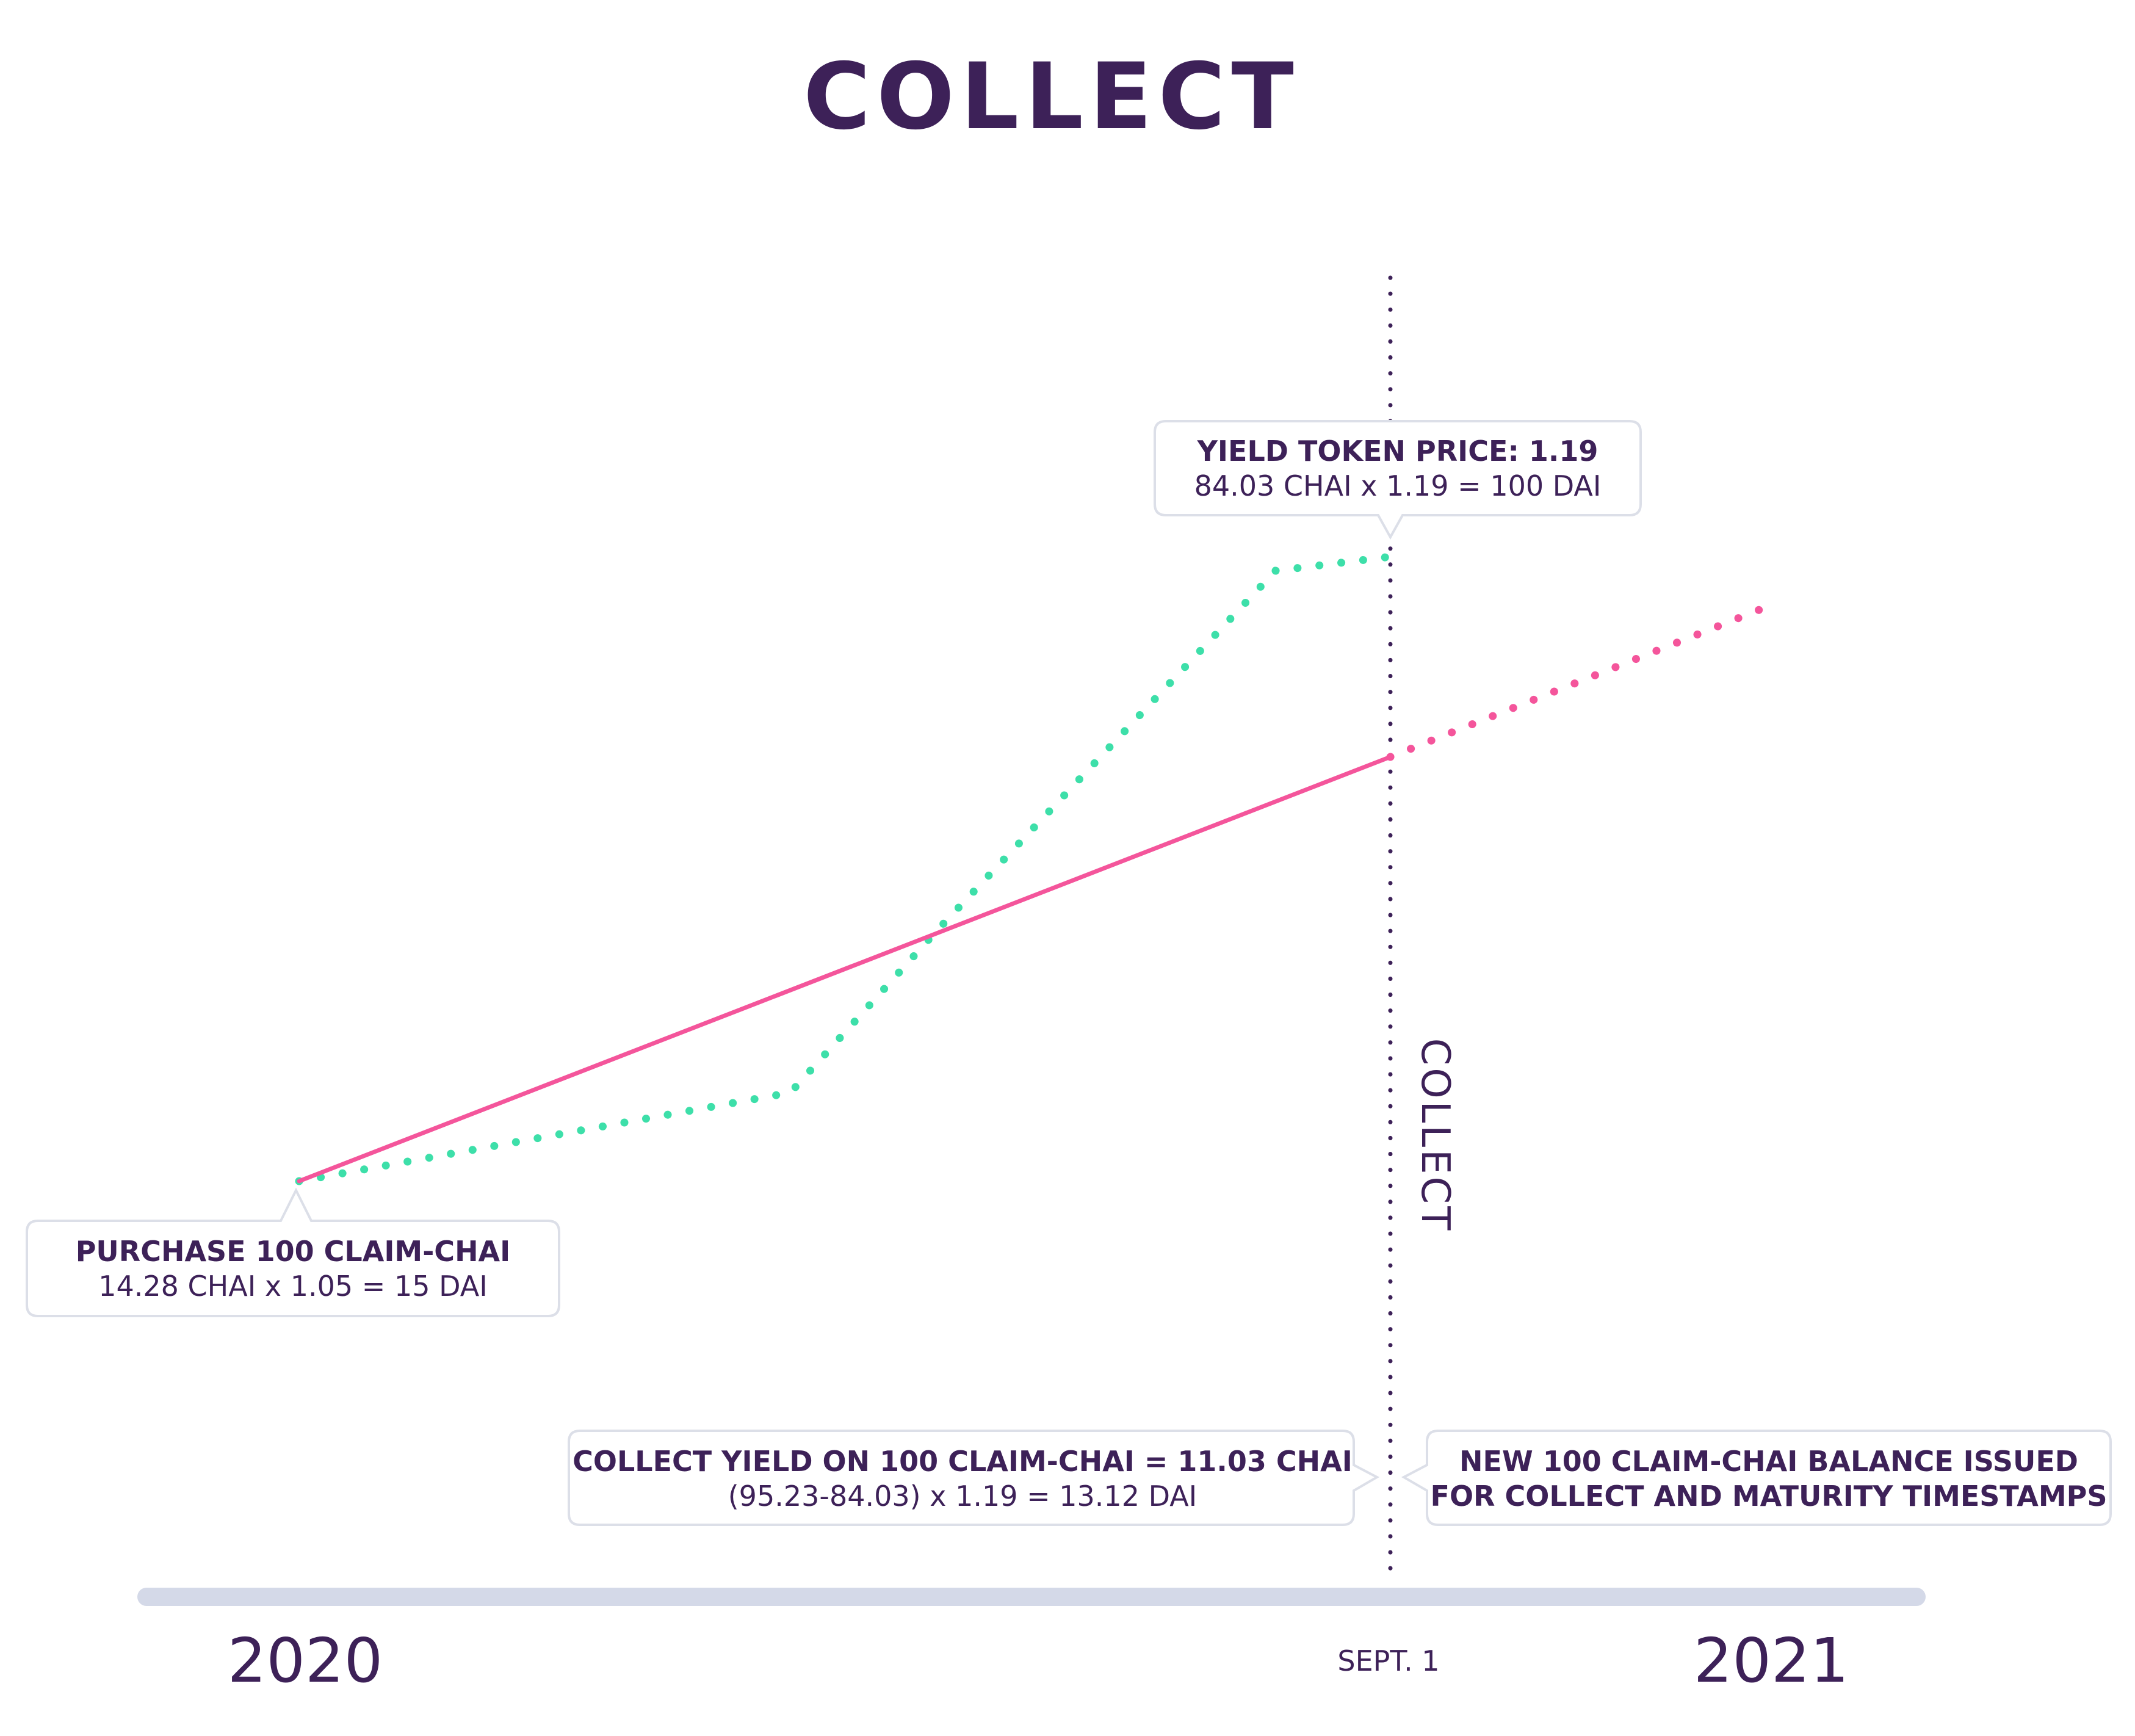 The height and width of the screenshot is (1736, 2135). I want to click on timeline-start-label: 2020, so click(305, 1661).